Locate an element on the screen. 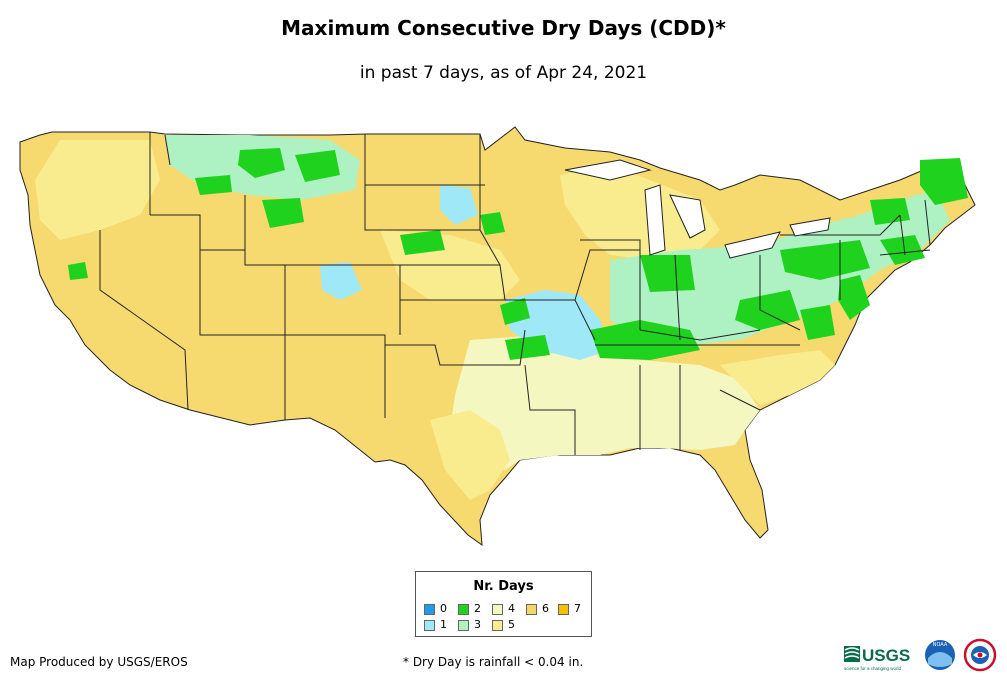 The image size is (1007, 691). svg-text: NOAA is located at coordinates (940, 645).